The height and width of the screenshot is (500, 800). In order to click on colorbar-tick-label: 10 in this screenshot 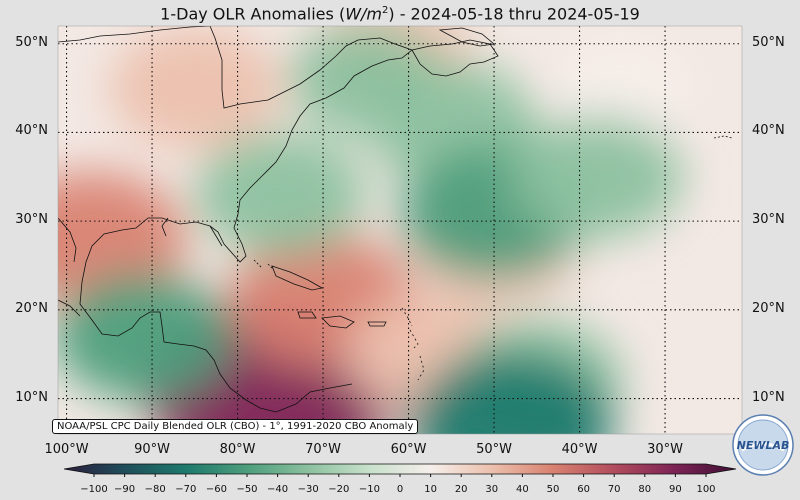, I will do `click(430, 489)`.